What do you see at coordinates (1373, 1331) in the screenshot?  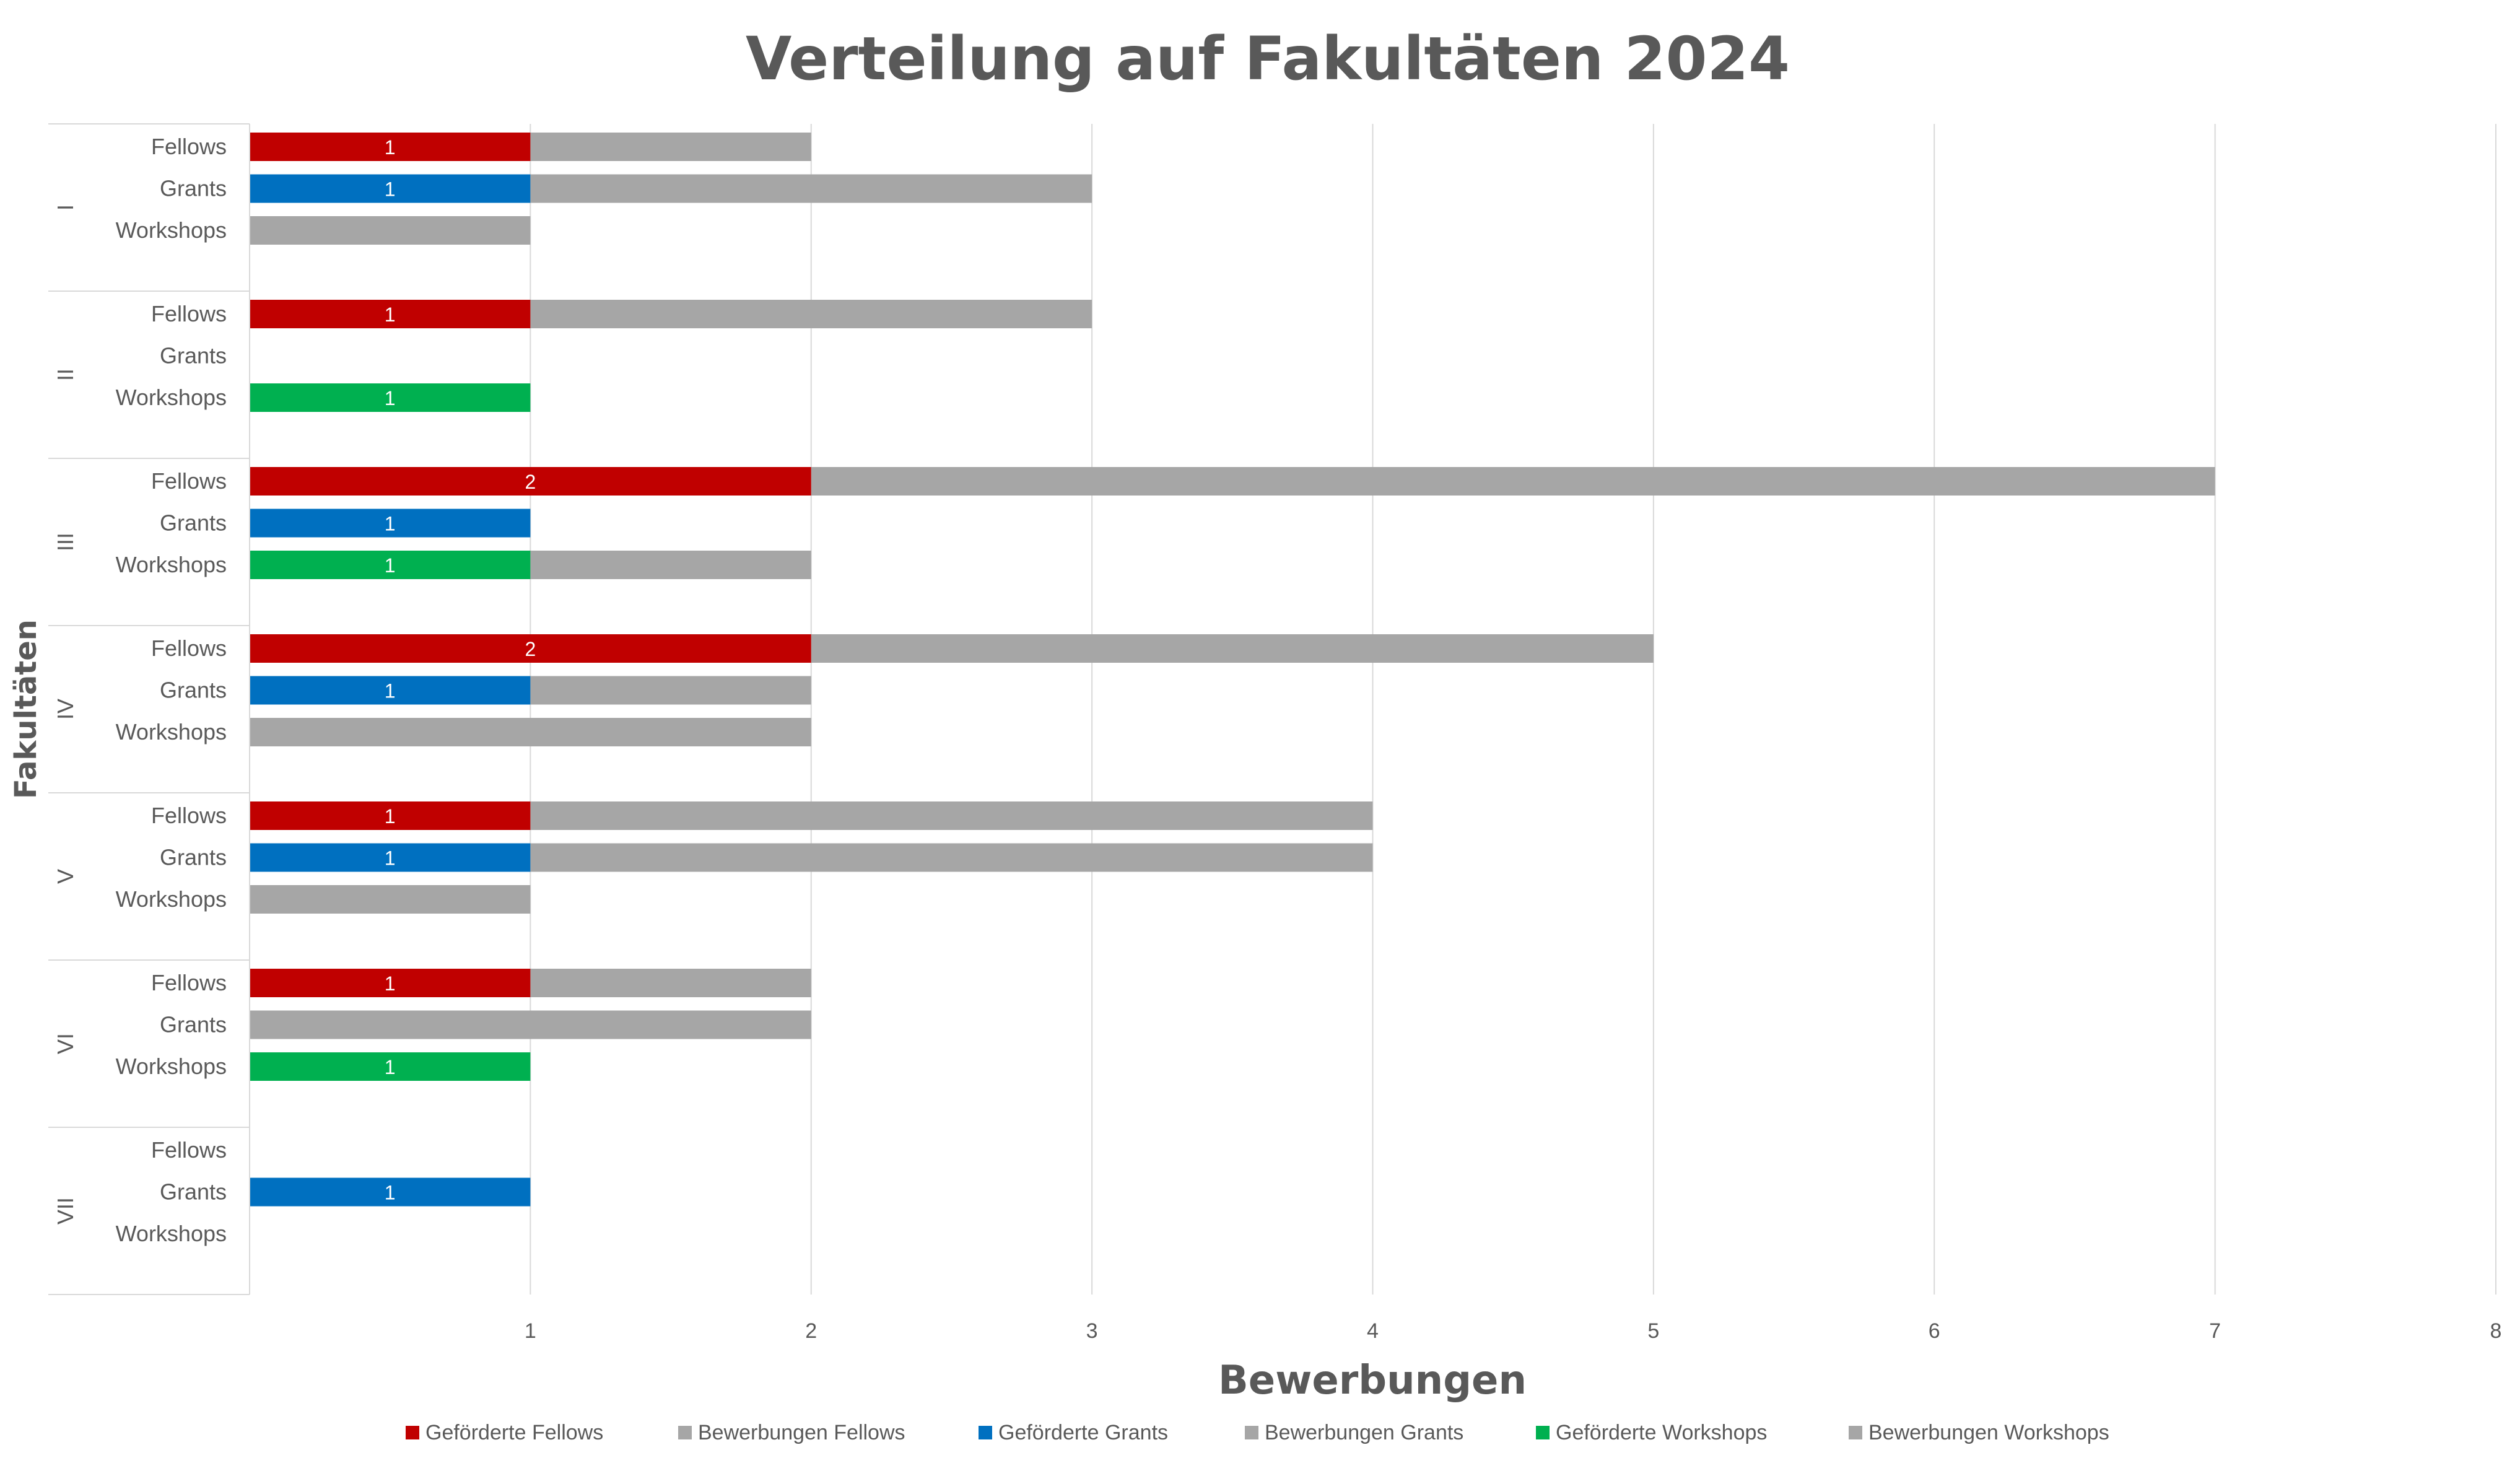 I see `x-tick-label-4: 4` at bounding box center [1373, 1331].